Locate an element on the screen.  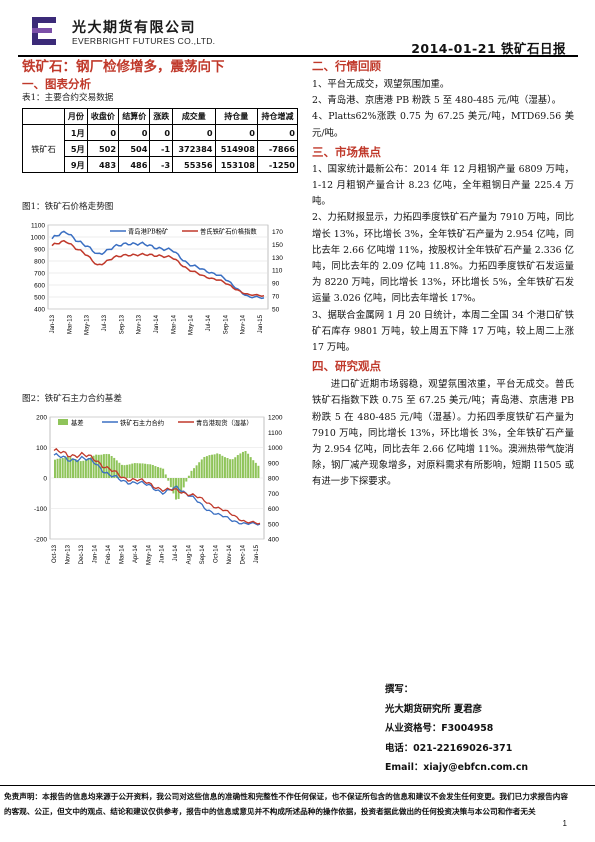
table-cell: 502 is located at coordinates (103, 148).